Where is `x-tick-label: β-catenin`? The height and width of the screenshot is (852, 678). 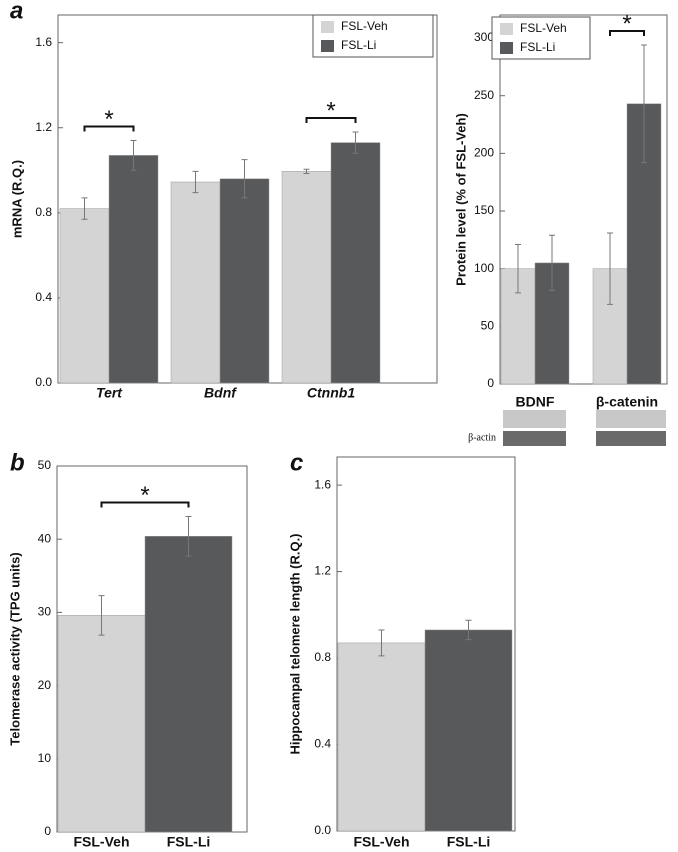 x-tick-label: β-catenin is located at coordinates (627, 402).